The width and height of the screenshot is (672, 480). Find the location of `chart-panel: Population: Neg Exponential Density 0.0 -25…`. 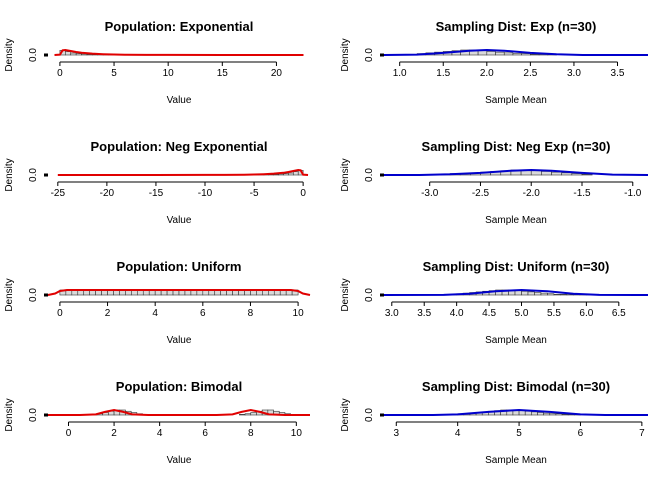

chart-panel: Population: Neg Exponential Density 0.0 -25… is located at coordinates (156, 182).